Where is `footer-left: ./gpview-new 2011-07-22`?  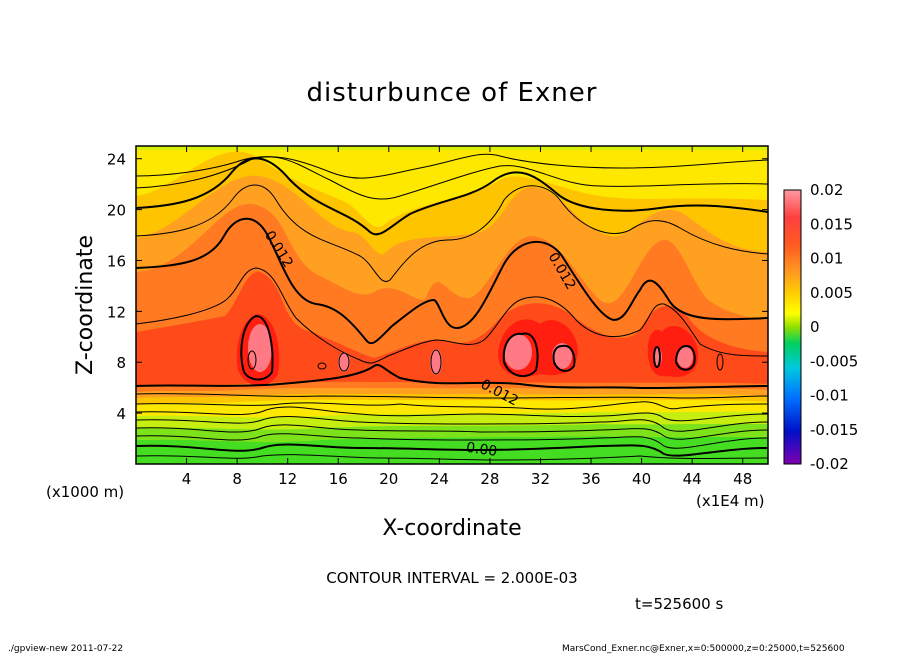 footer-left: ./gpview-new 2011-07-22 is located at coordinates (65, 649).